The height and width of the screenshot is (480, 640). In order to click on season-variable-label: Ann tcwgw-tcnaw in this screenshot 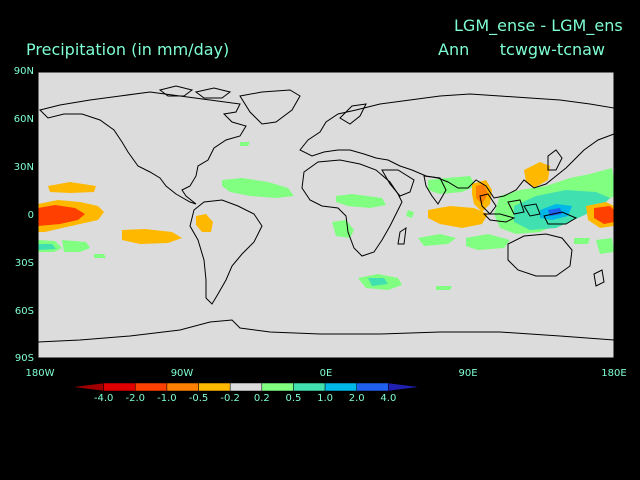, I will do `click(522, 49)`.